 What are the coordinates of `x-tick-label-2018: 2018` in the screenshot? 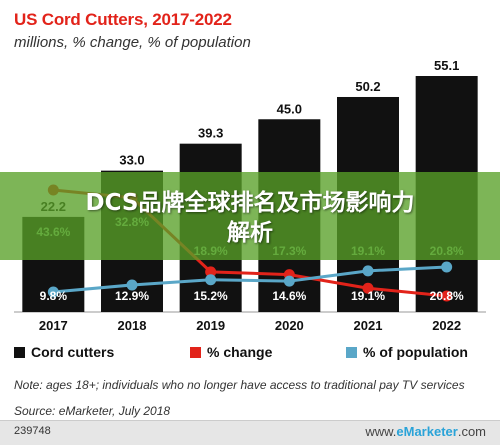 It's located at (132, 325).